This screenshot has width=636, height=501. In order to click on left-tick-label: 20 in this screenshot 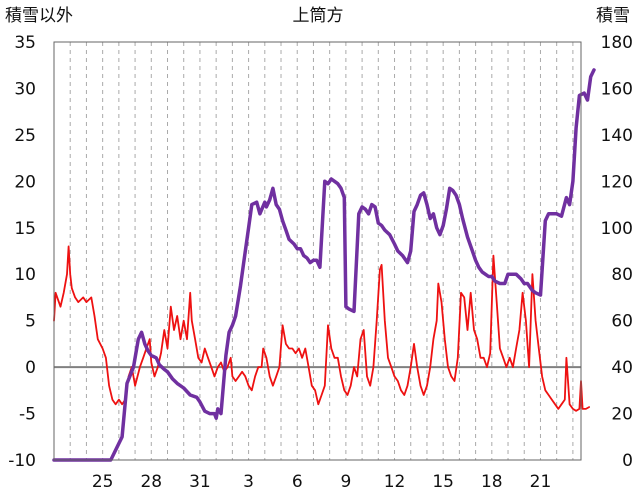, I will do `click(25, 182)`.